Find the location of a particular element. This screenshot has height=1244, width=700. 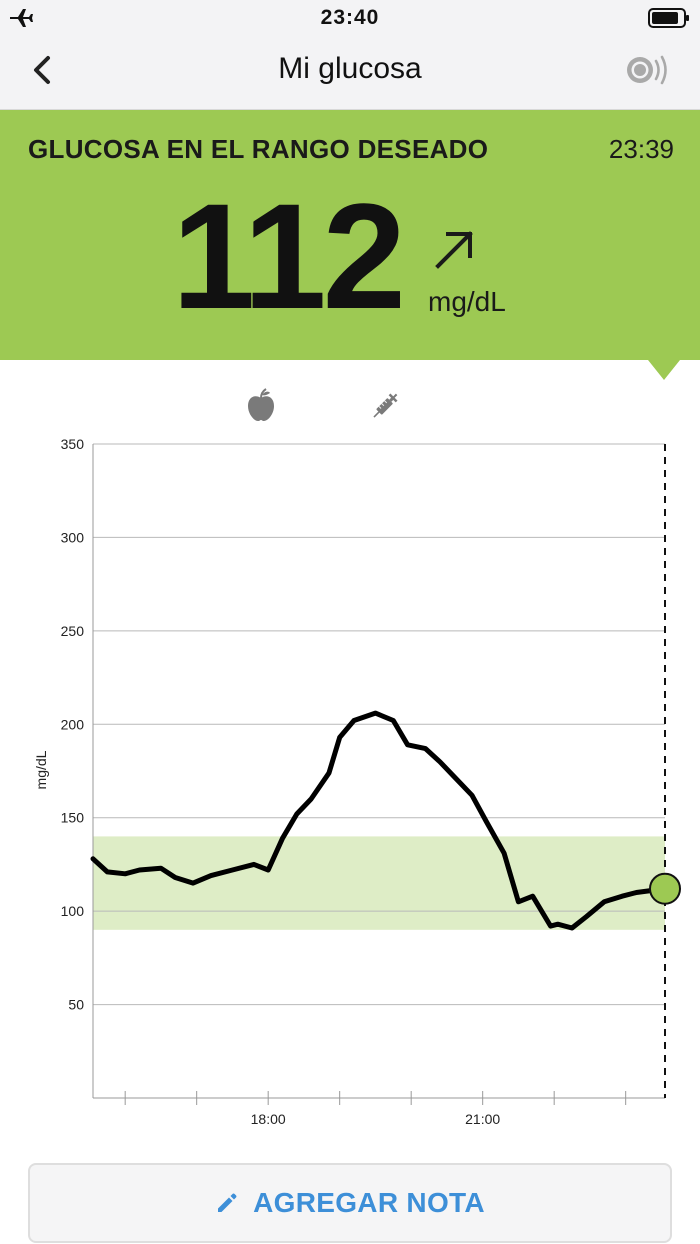

syringe-icon is located at coordinates (386, 405).